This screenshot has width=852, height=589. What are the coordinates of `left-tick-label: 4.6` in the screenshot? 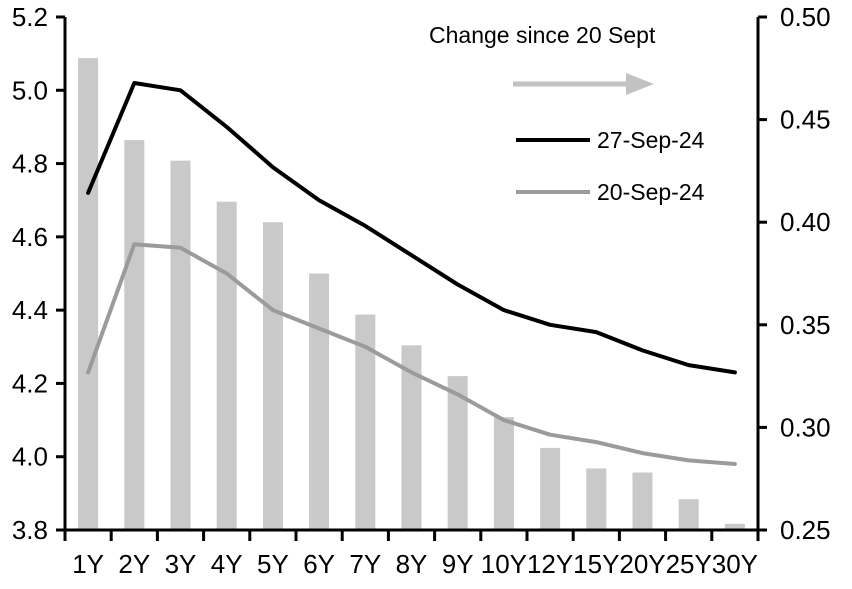 It's located at (30, 237).